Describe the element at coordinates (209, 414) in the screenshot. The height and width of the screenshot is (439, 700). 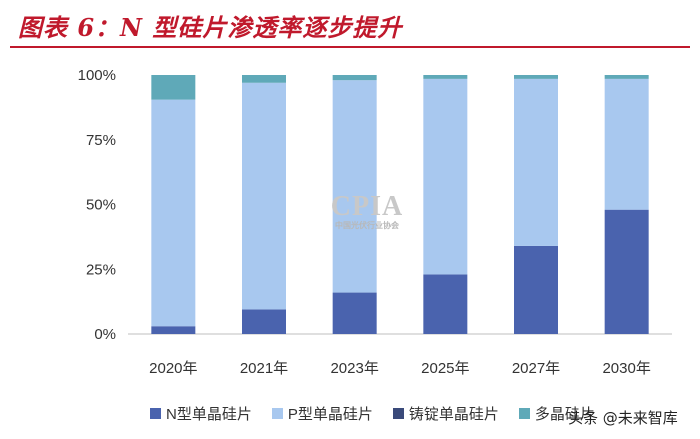
I see `legend-label: N型单晶硅片` at that location.